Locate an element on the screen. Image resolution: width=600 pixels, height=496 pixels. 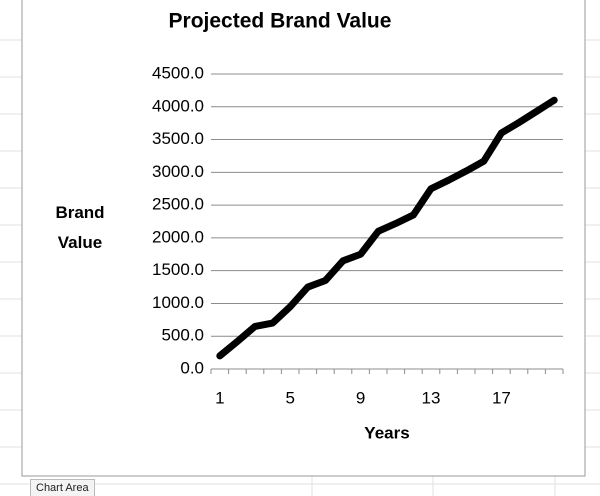
y-tick-label: 0.0 is located at coordinates (192, 367).